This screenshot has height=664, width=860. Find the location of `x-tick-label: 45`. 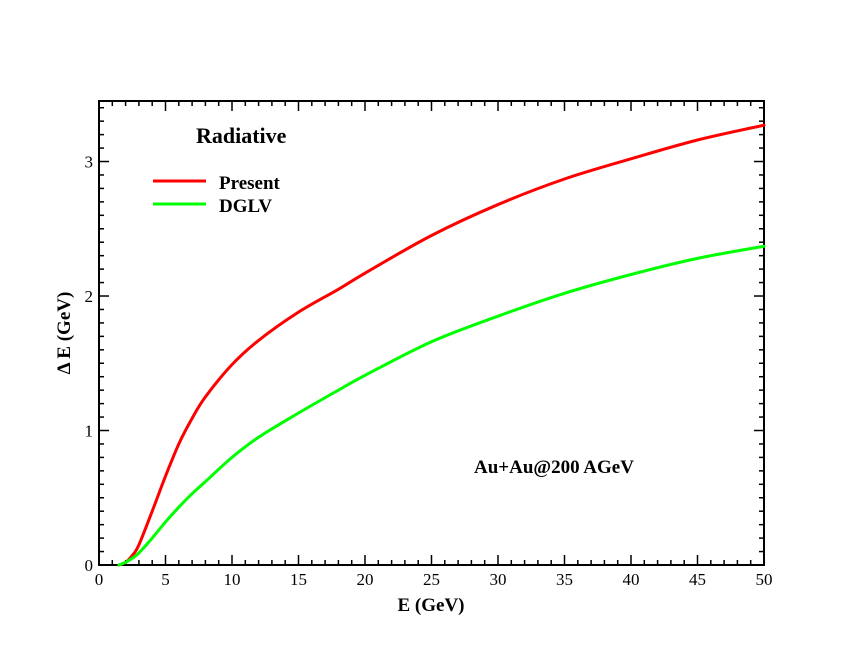

x-tick-label: 45 is located at coordinates (697, 579).